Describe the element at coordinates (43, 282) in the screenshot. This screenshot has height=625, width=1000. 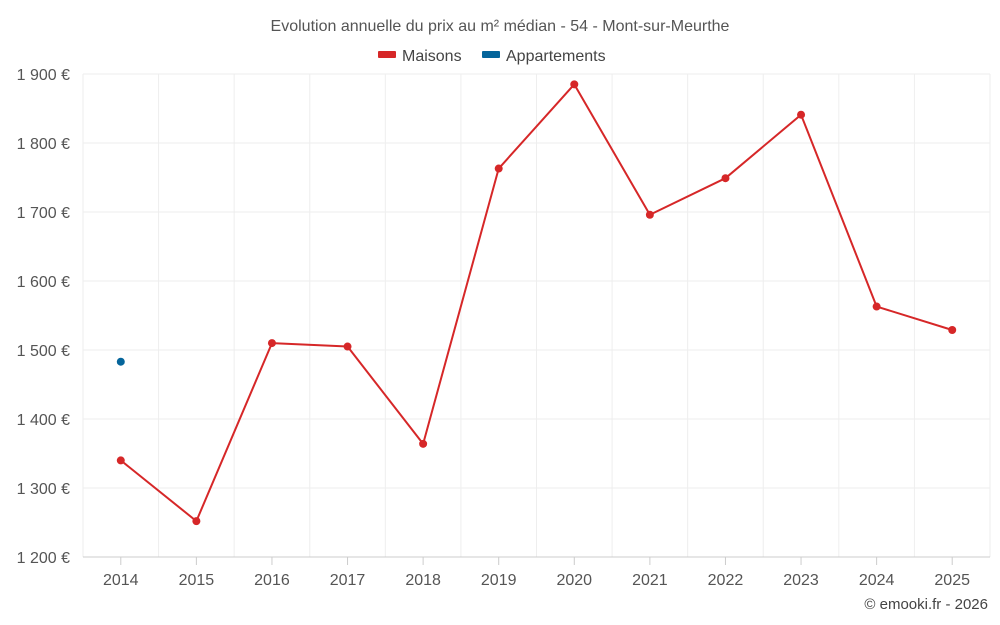
I see `y-tick-label: 1 600 €` at that location.